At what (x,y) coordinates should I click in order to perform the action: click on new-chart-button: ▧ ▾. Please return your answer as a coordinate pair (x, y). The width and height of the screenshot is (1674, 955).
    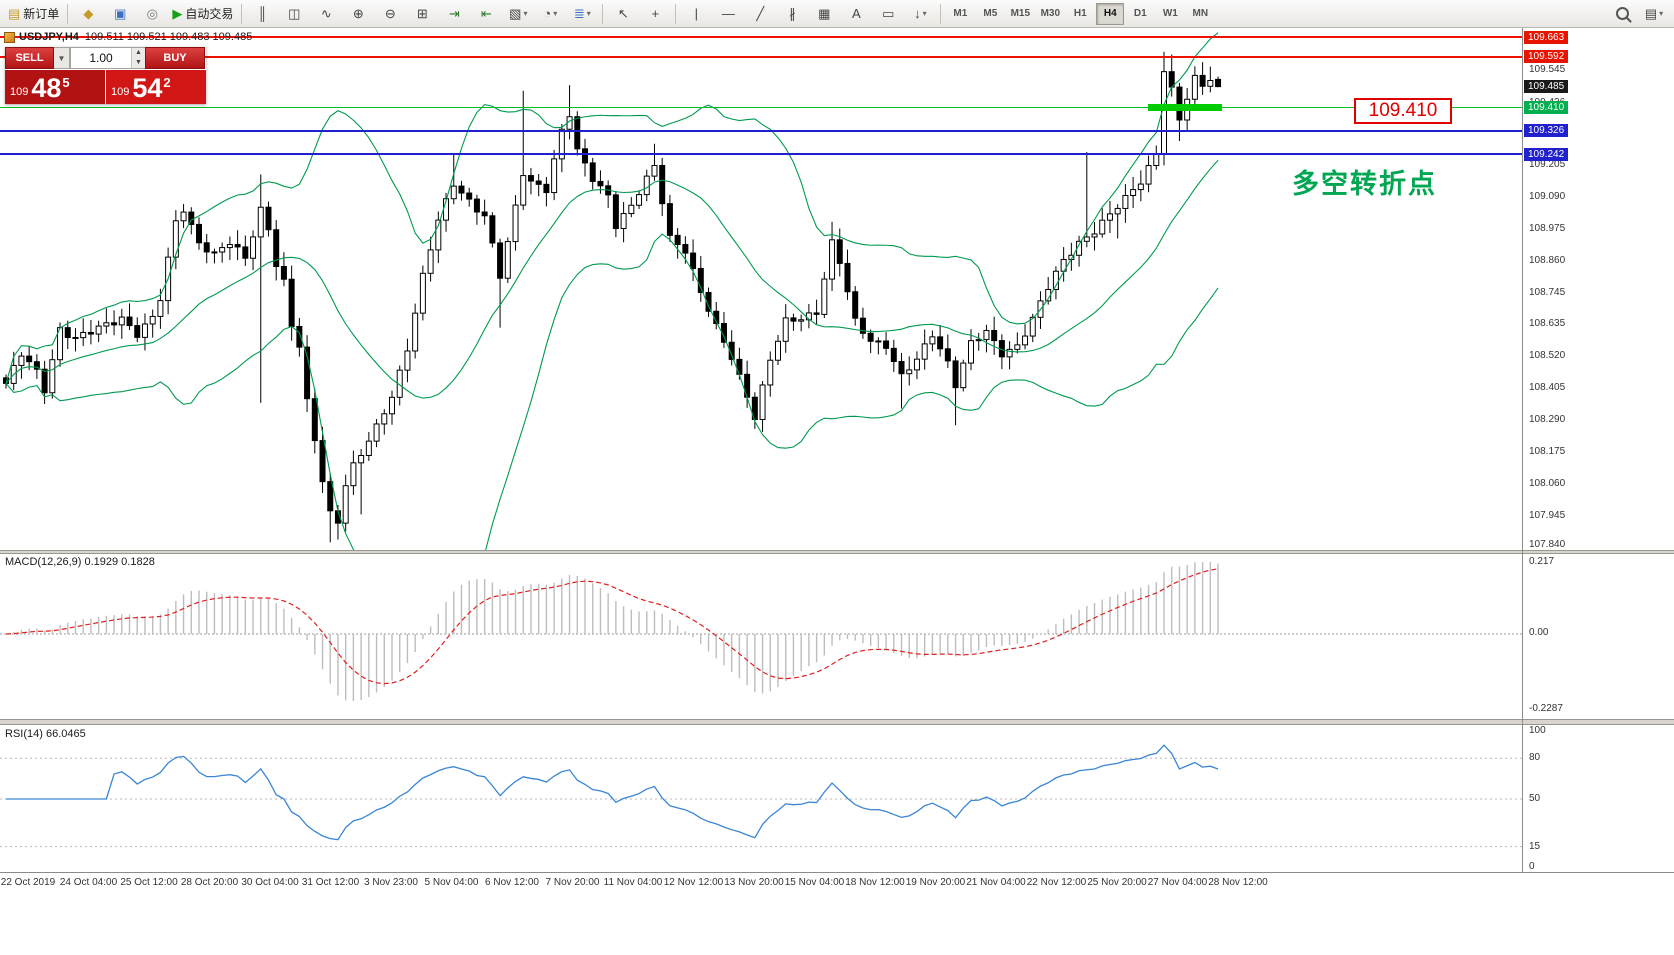
    Looking at the image, I should click on (518, 14).